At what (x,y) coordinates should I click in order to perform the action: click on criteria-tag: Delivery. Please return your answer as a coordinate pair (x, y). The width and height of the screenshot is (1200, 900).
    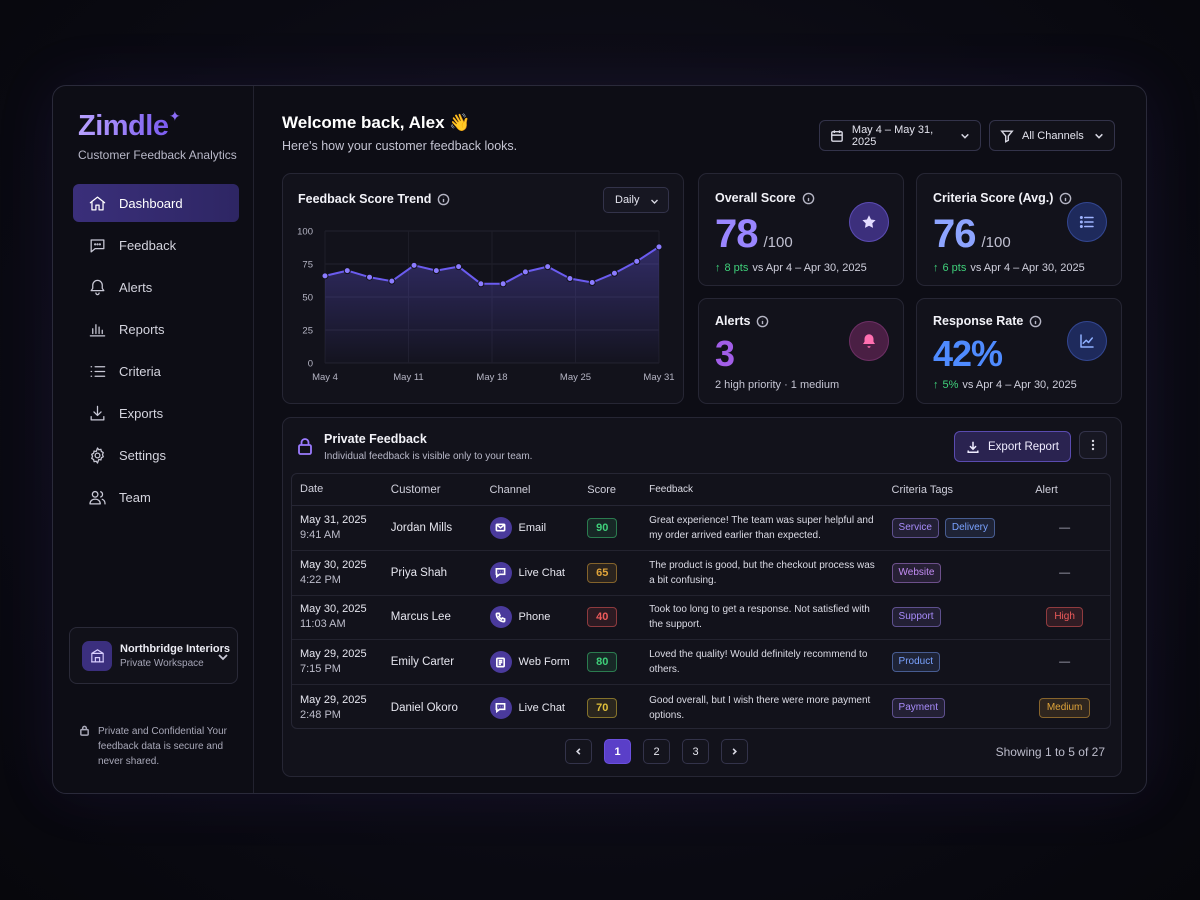
    Looking at the image, I should click on (970, 527).